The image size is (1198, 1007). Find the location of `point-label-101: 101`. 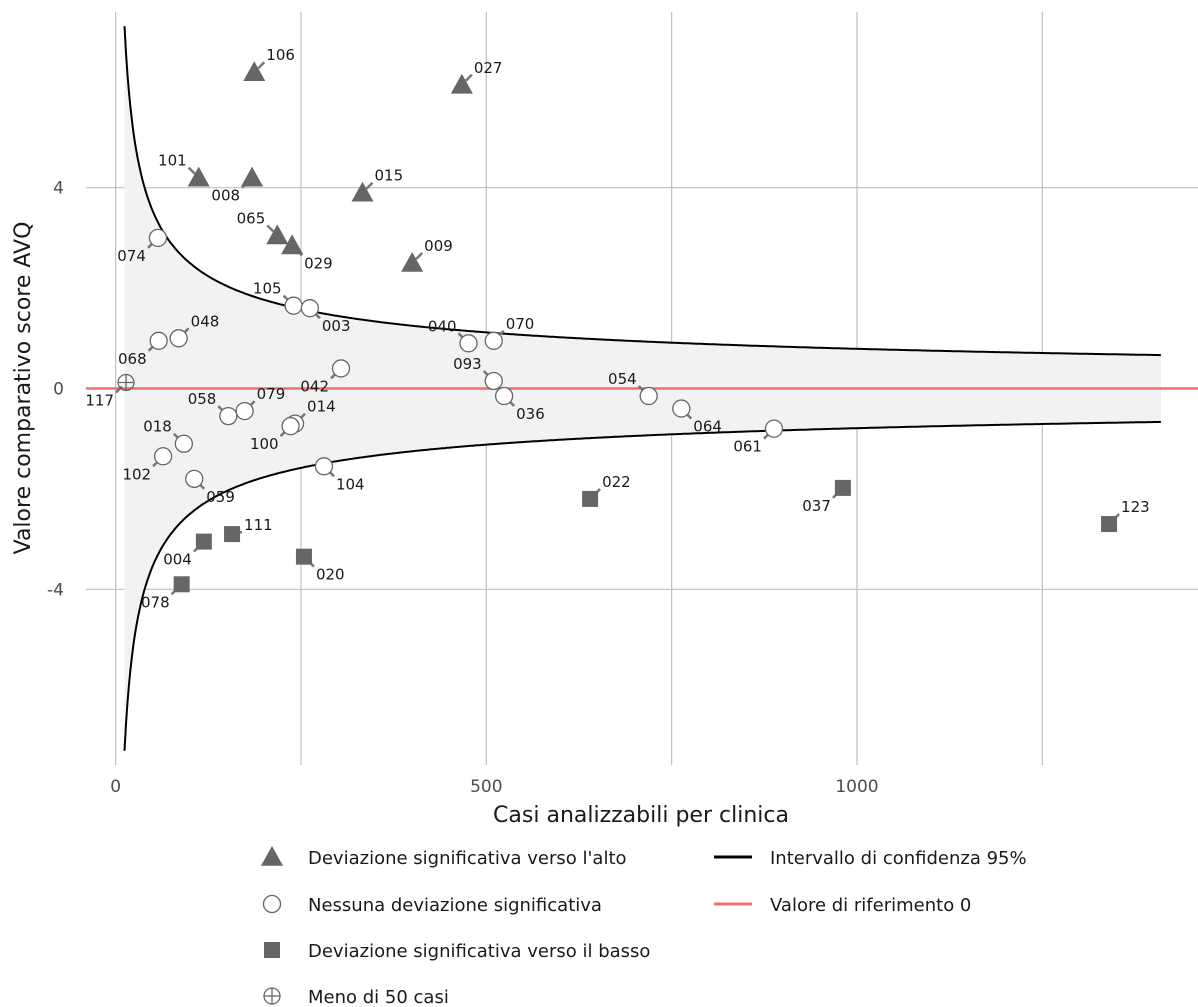

point-label-101: 101 is located at coordinates (172, 161).